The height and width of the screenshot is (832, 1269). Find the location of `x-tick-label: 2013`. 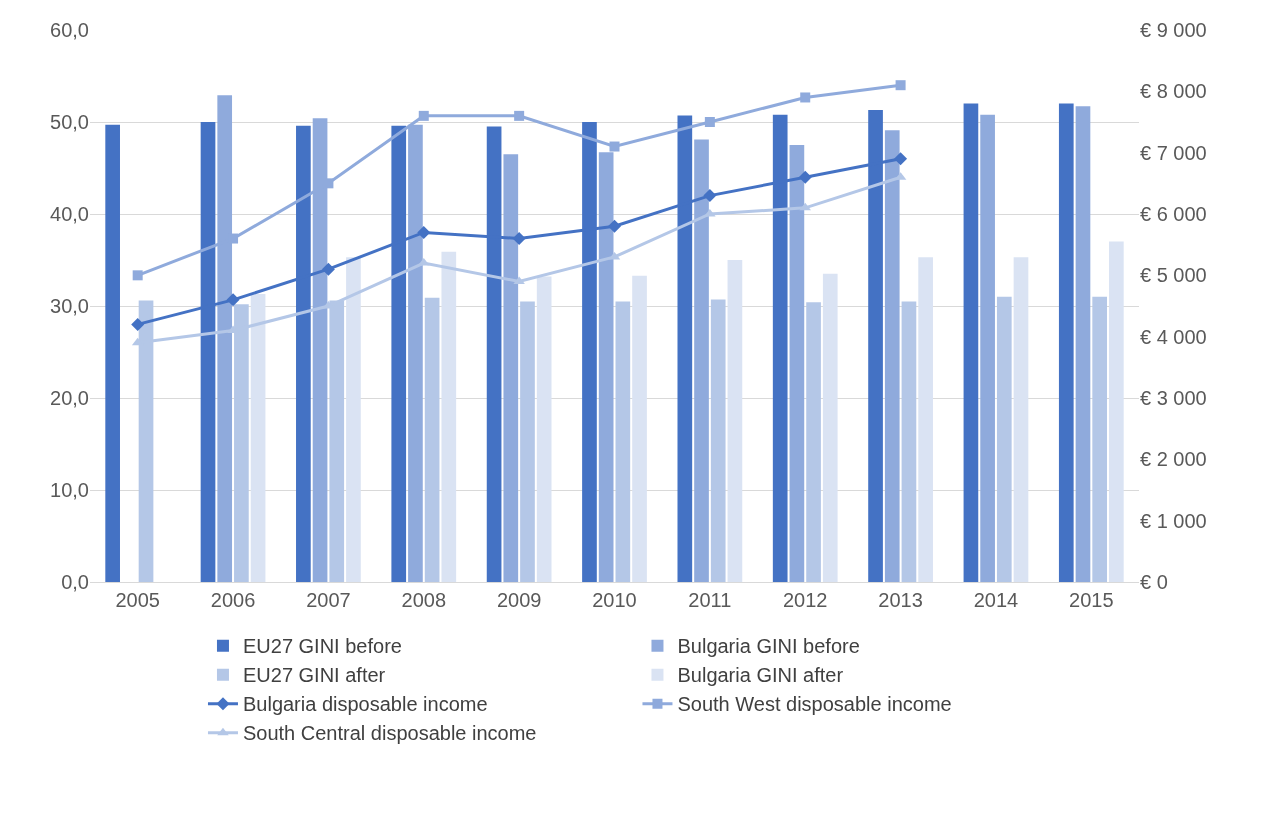

x-tick-label: 2013 is located at coordinates (900, 600).